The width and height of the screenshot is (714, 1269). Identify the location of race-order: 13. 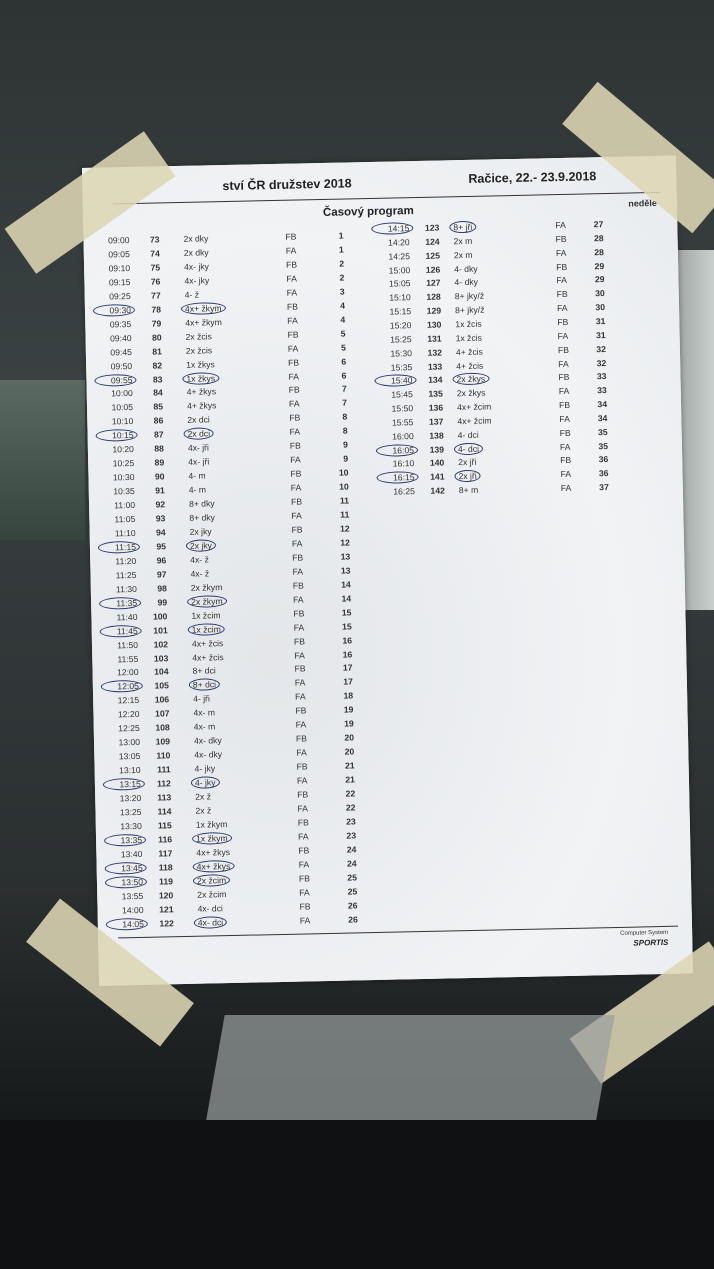
(345, 556).